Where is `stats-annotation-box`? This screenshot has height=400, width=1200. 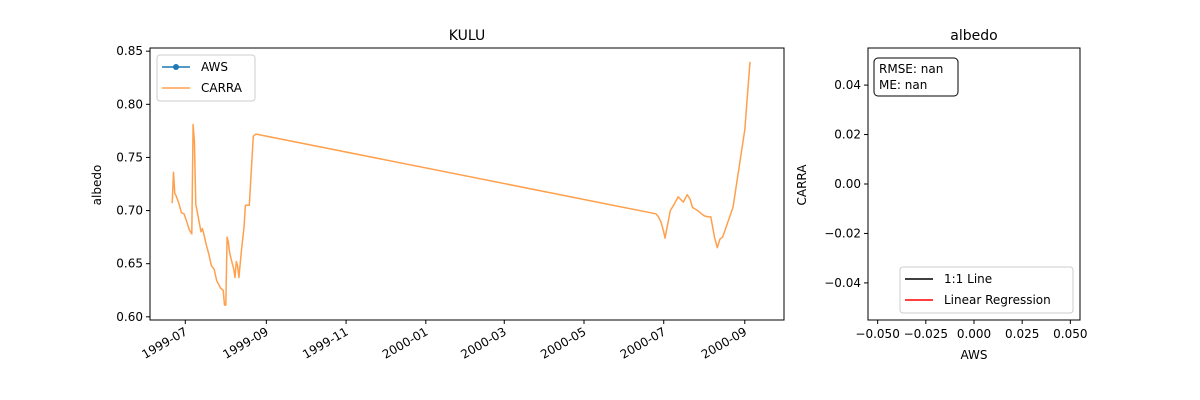 stats-annotation-box is located at coordinates (916, 77).